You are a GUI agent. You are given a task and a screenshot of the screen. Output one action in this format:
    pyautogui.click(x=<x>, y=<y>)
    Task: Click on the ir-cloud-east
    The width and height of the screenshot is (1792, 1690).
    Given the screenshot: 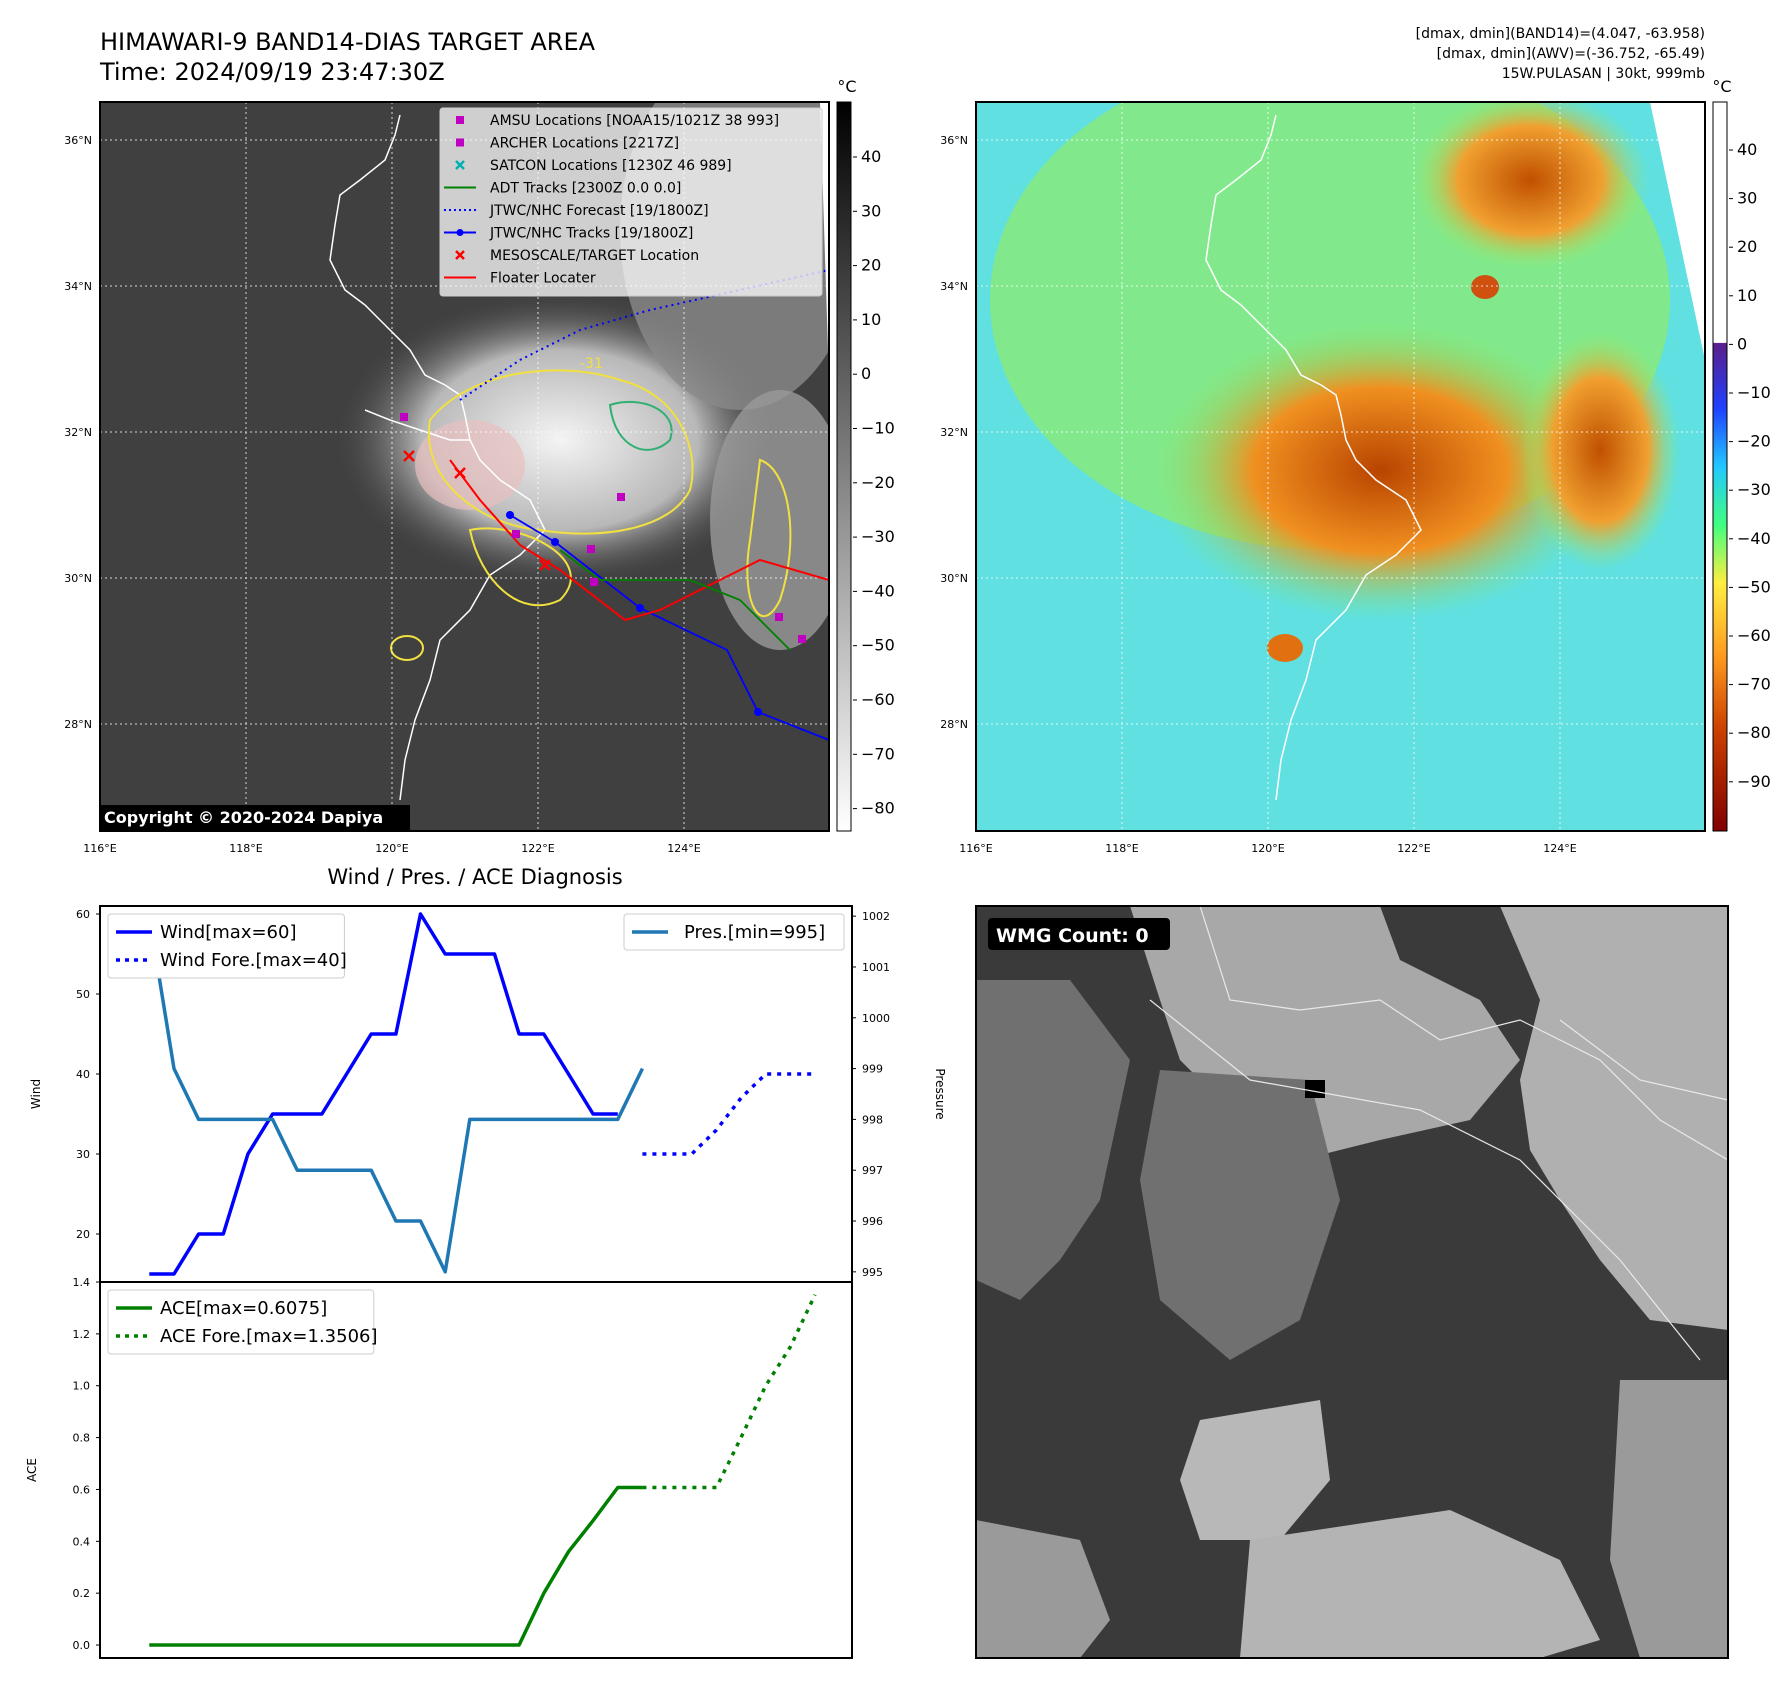 What is the action you would take?
    pyautogui.click(x=769, y=520)
    